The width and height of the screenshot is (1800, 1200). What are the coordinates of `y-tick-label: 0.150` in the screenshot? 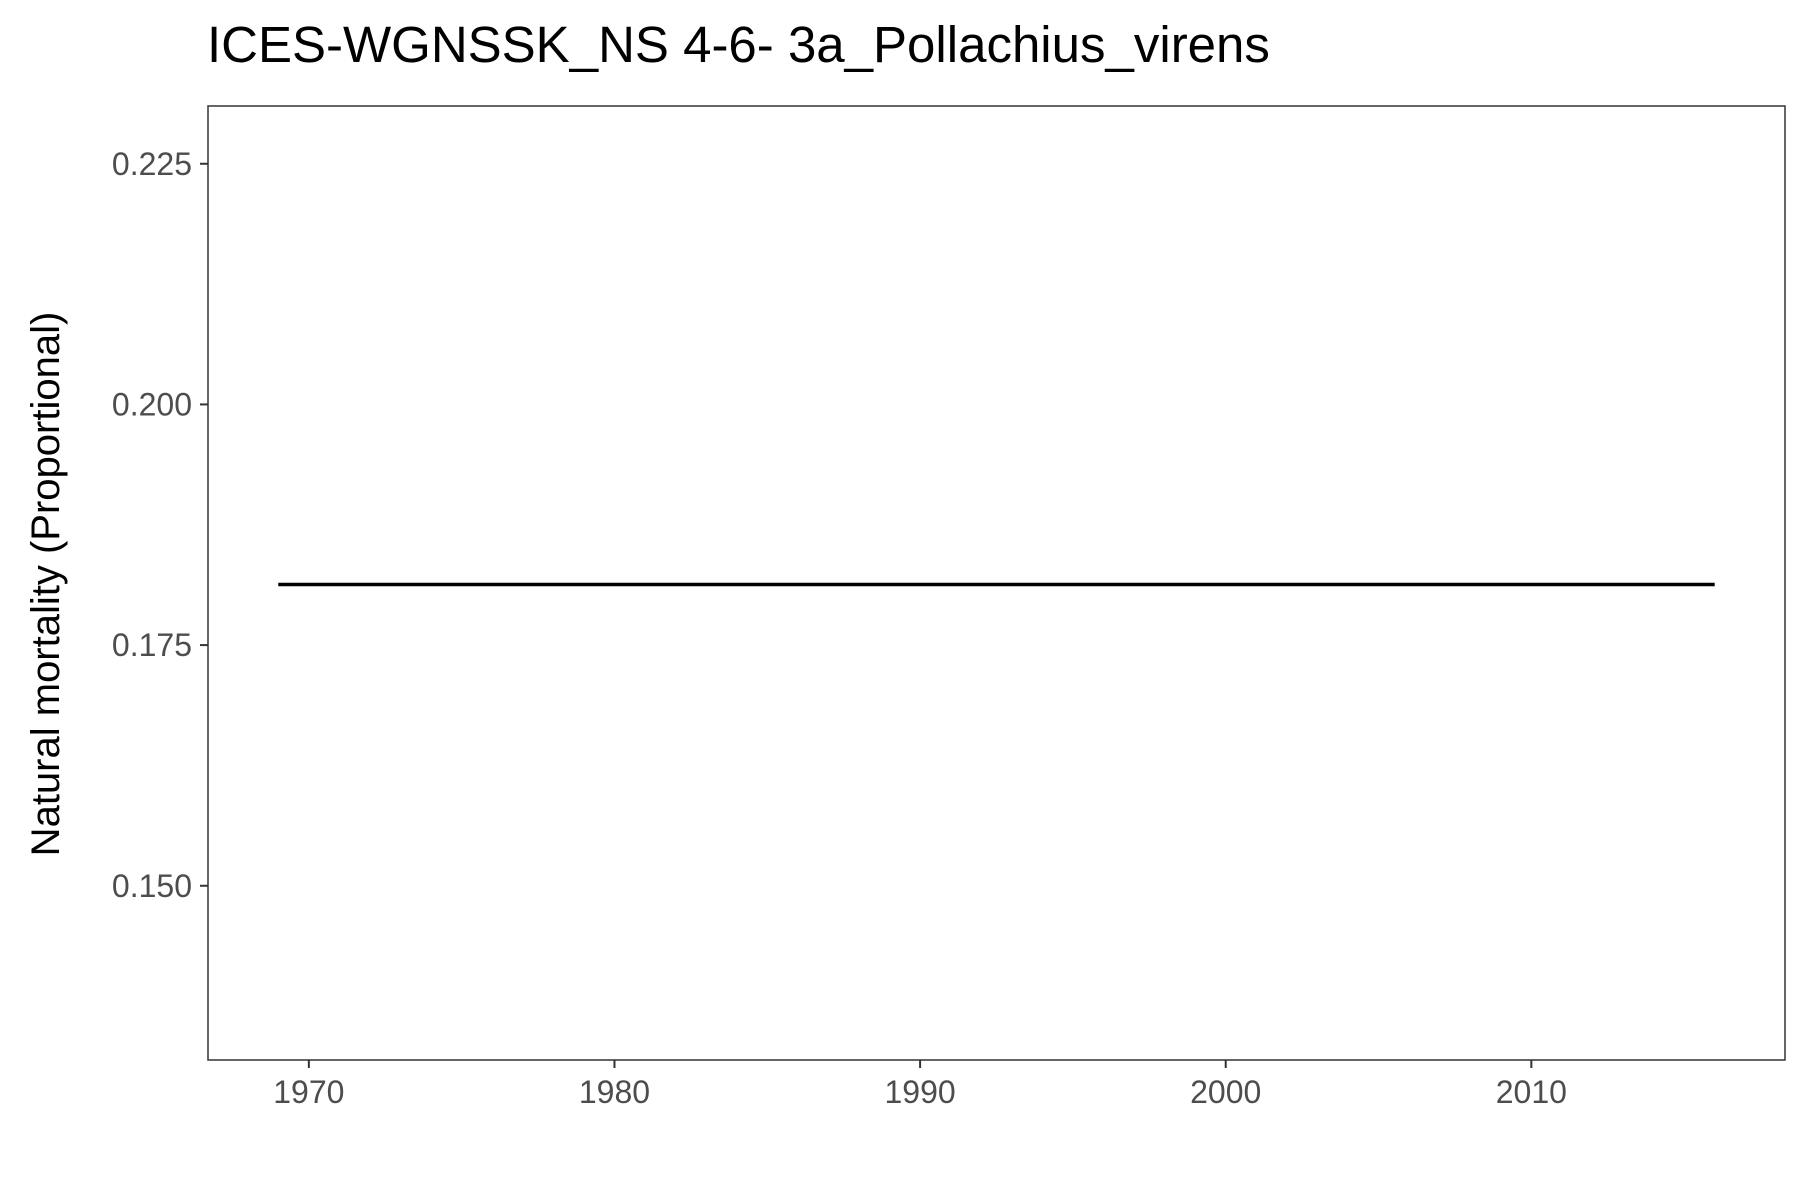 It's located at (152, 886).